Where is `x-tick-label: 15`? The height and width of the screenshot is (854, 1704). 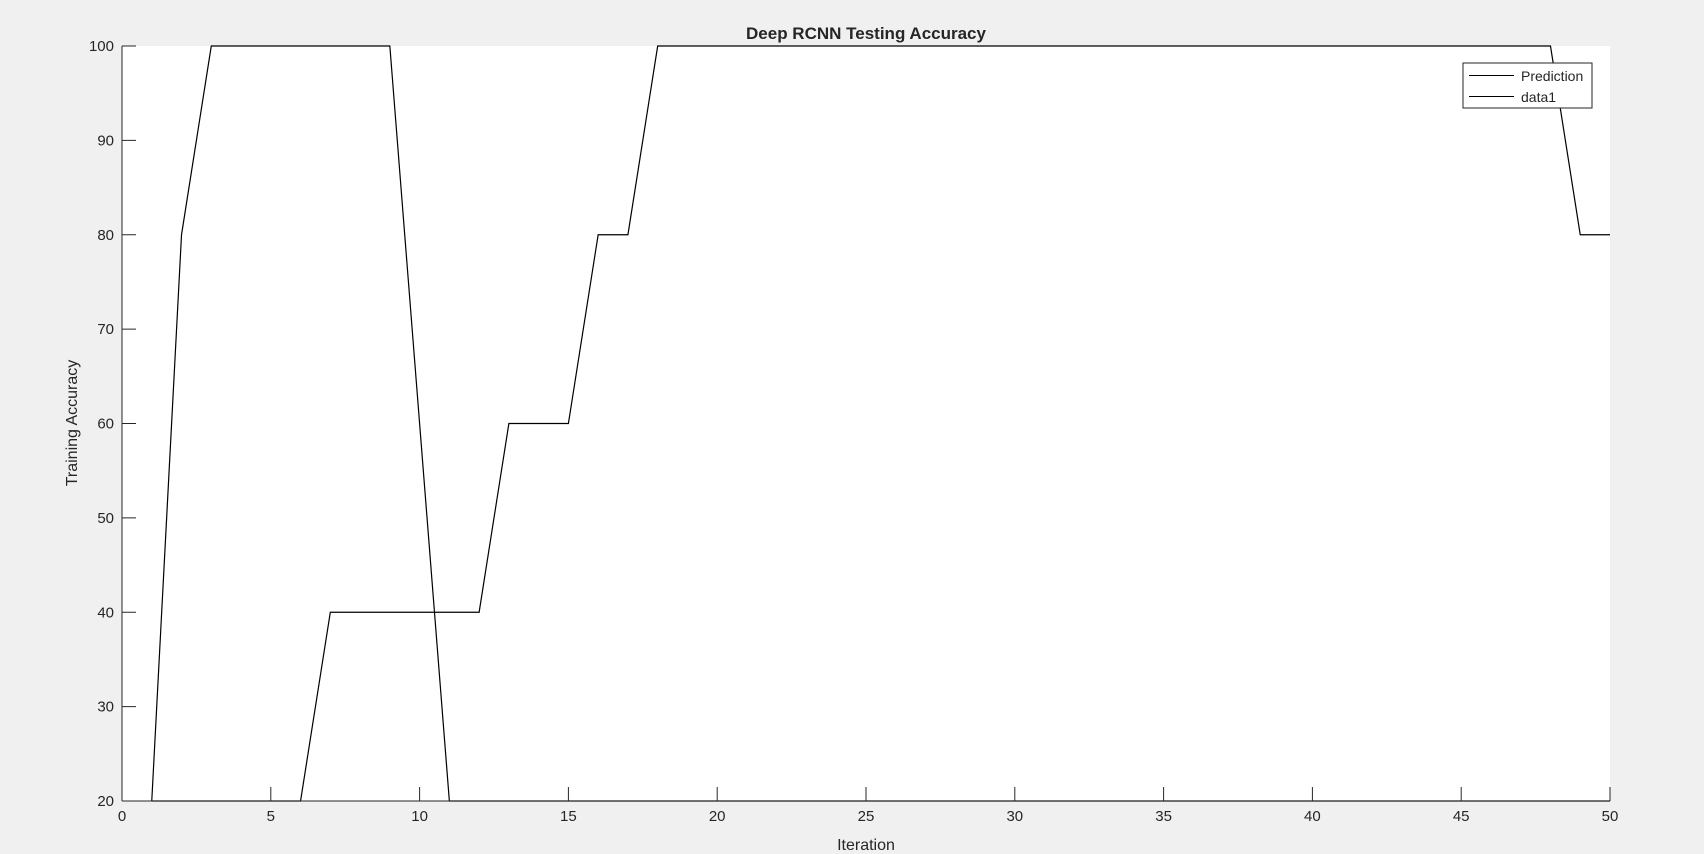 x-tick-label: 15 is located at coordinates (568, 816).